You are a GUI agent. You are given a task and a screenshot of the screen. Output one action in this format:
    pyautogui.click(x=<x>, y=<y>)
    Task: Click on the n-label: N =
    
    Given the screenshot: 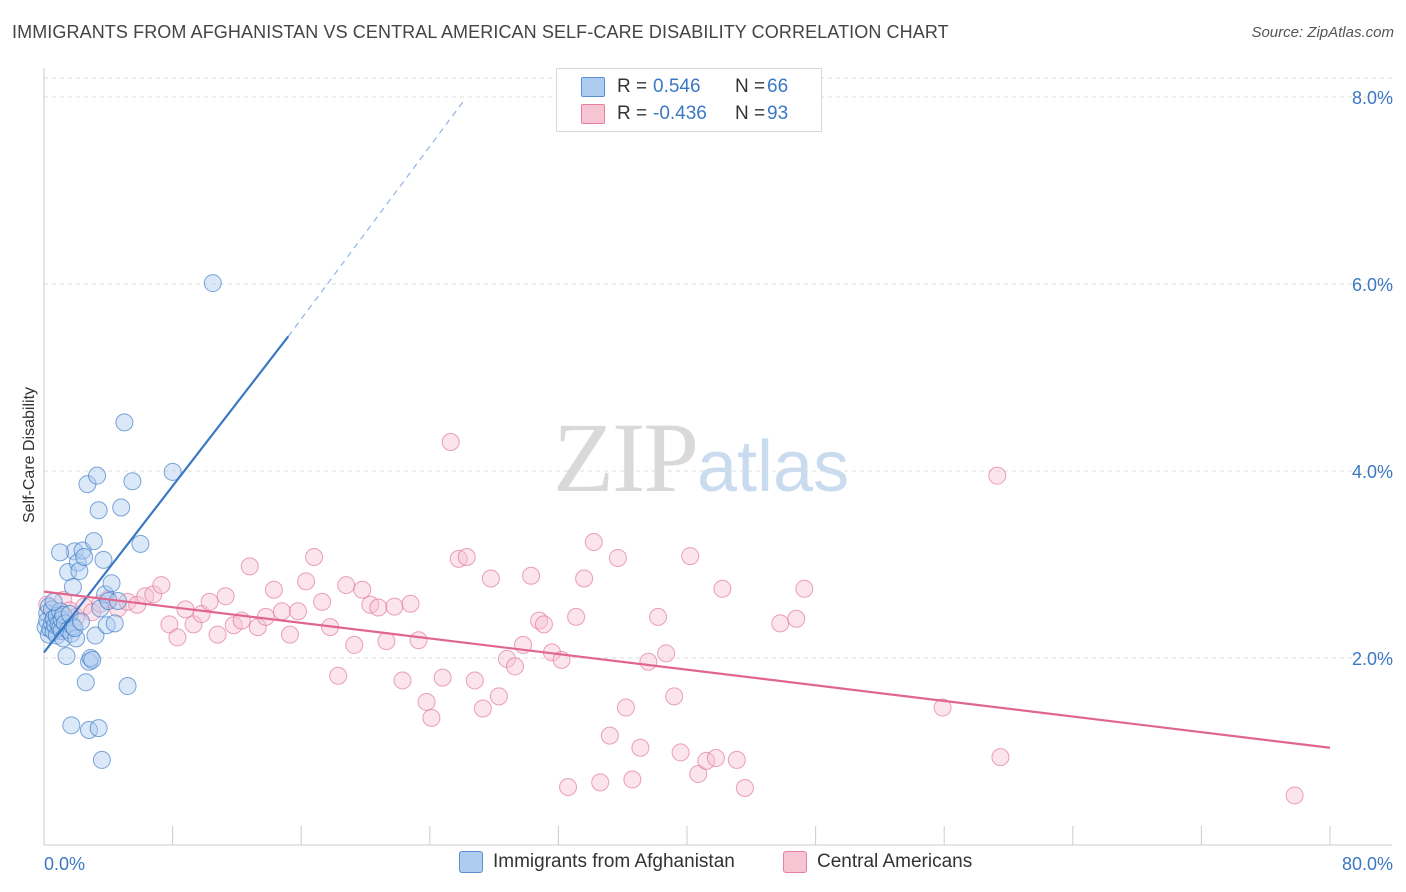 What is the action you would take?
    pyautogui.click(x=750, y=113)
    